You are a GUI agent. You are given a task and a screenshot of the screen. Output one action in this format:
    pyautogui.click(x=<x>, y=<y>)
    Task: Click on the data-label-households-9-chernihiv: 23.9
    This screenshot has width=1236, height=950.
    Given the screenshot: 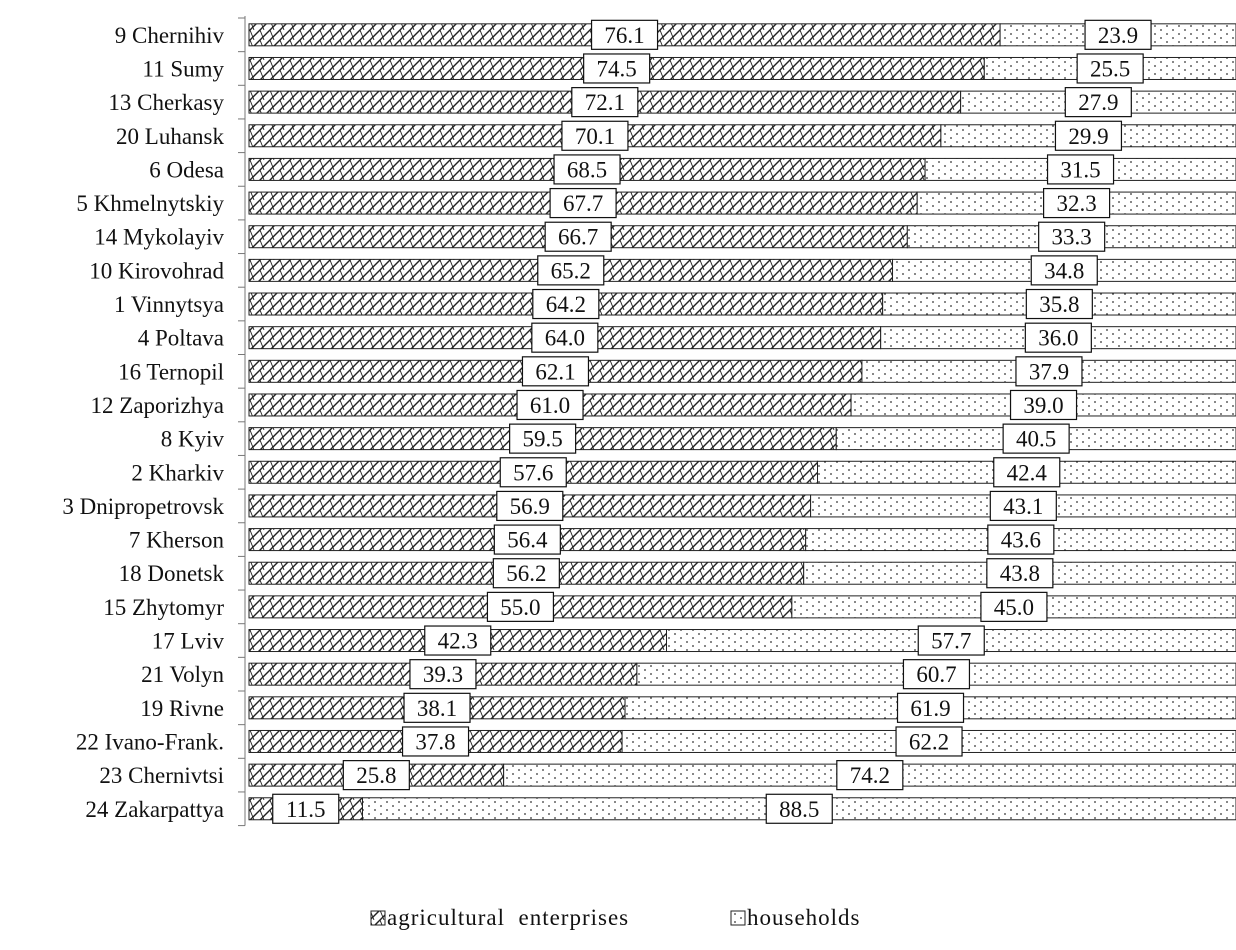 What is the action you would take?
    pyautogui.click(x=1118, y=35)
    